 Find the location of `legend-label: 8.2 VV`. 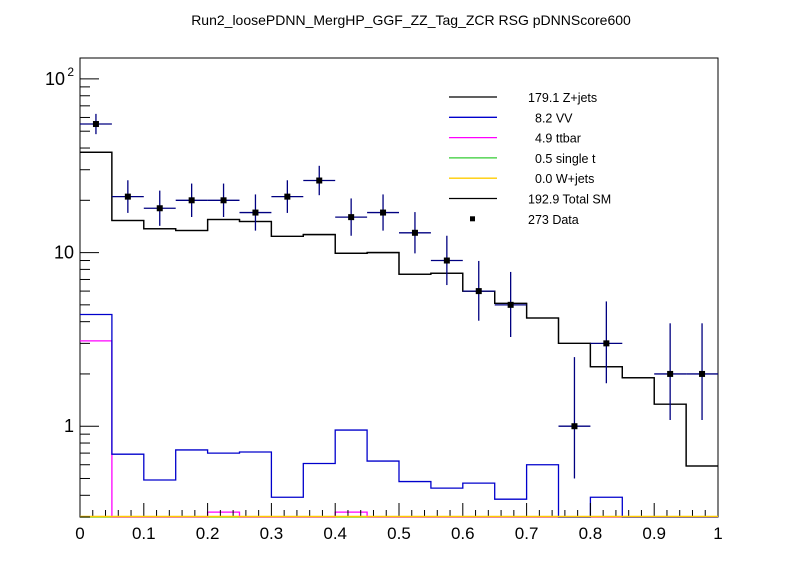

legend-label: 8.2 VV is located at coordinates (554, 118).